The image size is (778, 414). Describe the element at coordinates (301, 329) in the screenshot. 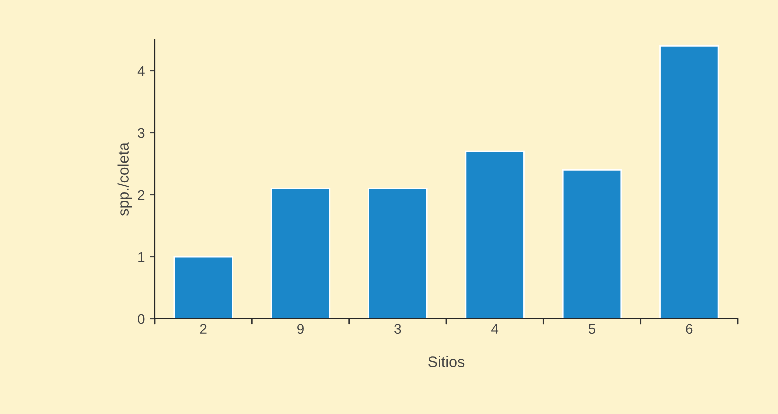

I see `x-tick-label: 9` at that location.